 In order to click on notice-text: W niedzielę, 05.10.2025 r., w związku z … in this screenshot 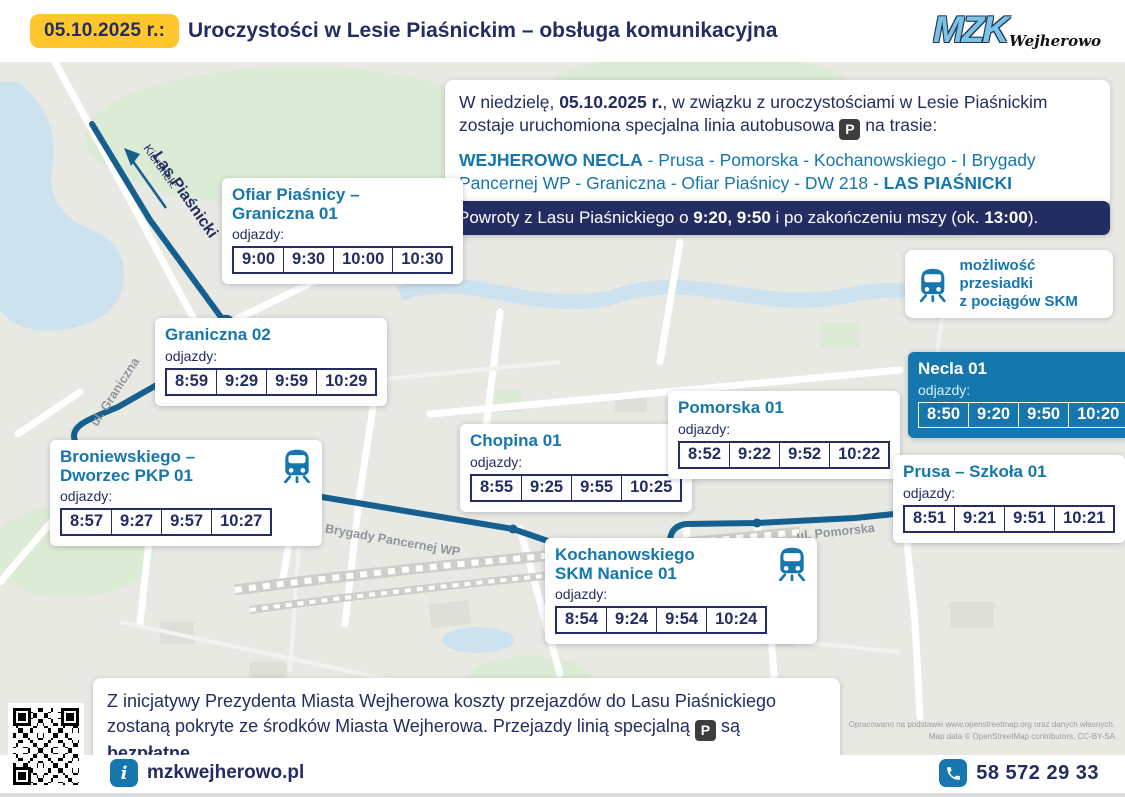, I will do `click(777, 116)`.